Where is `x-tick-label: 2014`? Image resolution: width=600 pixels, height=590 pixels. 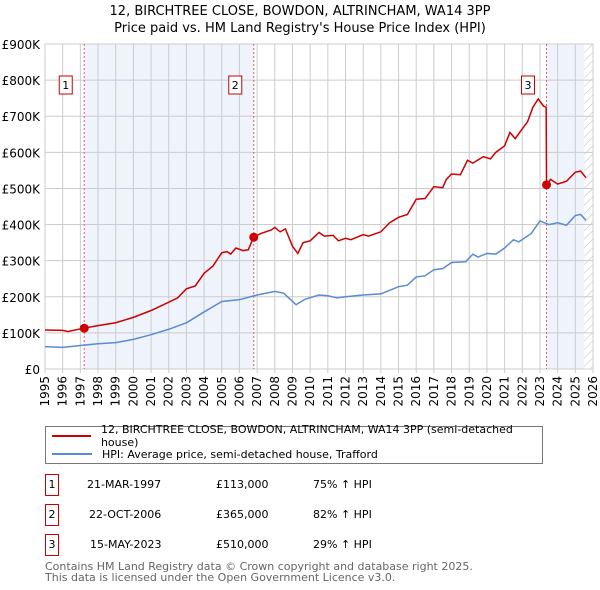
x-tick-label: 2014 is located at coordinates (381, 391).